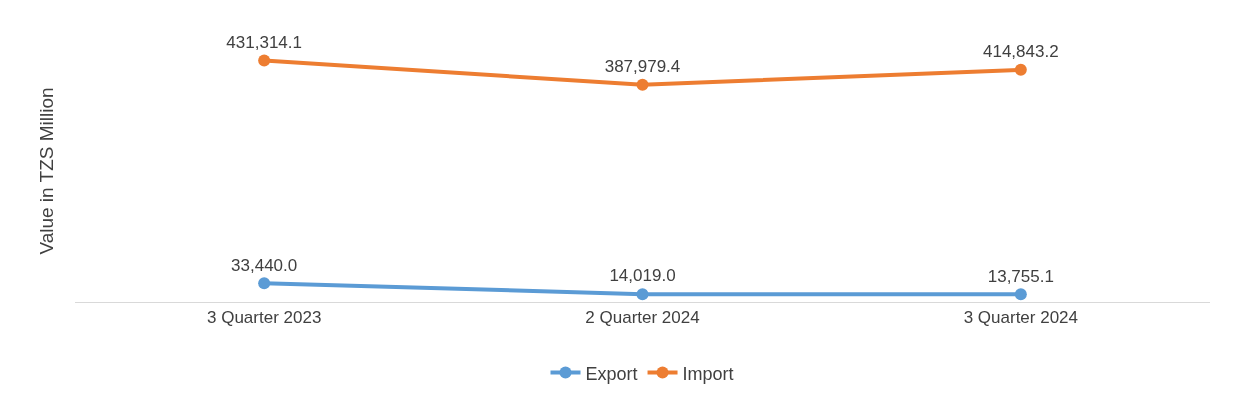  Describe the element at coordinates (1021, 318) in the screenshot. I see `x-tick-label: 3 Quarter 2024` at that location.